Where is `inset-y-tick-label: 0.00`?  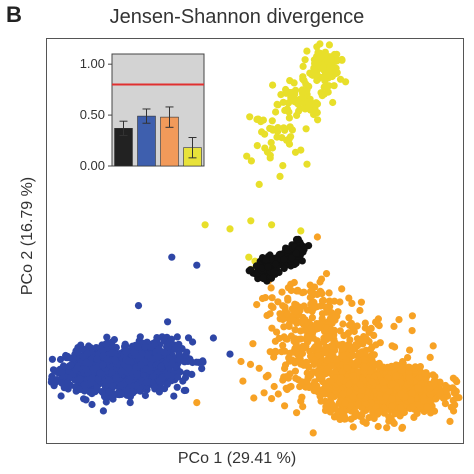 inset-y-tick-label: 0.00 is located at coordinates (92, 165).